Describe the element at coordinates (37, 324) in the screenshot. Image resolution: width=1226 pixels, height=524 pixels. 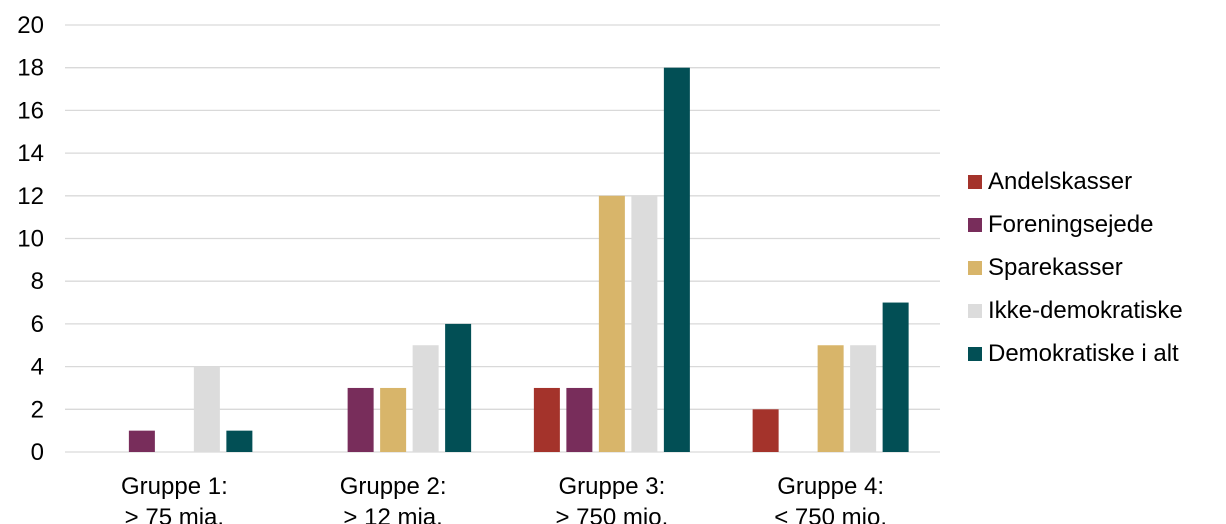
I see `y-tick-label: 6` at that location.